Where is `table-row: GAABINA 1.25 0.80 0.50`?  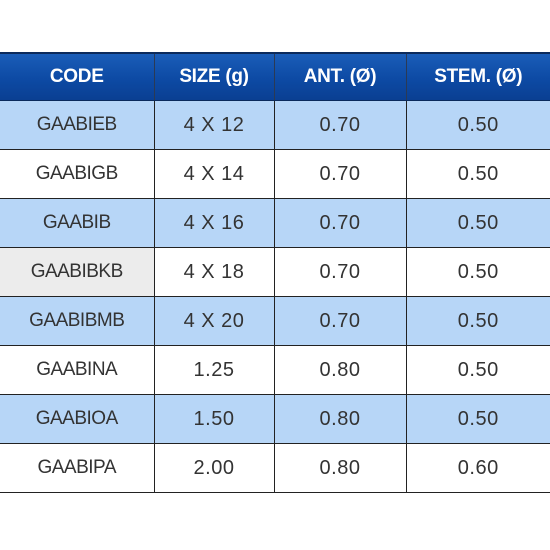 table-row: GAABINA 1.25 0.80 0.50 is located at coordinates (275, 370).